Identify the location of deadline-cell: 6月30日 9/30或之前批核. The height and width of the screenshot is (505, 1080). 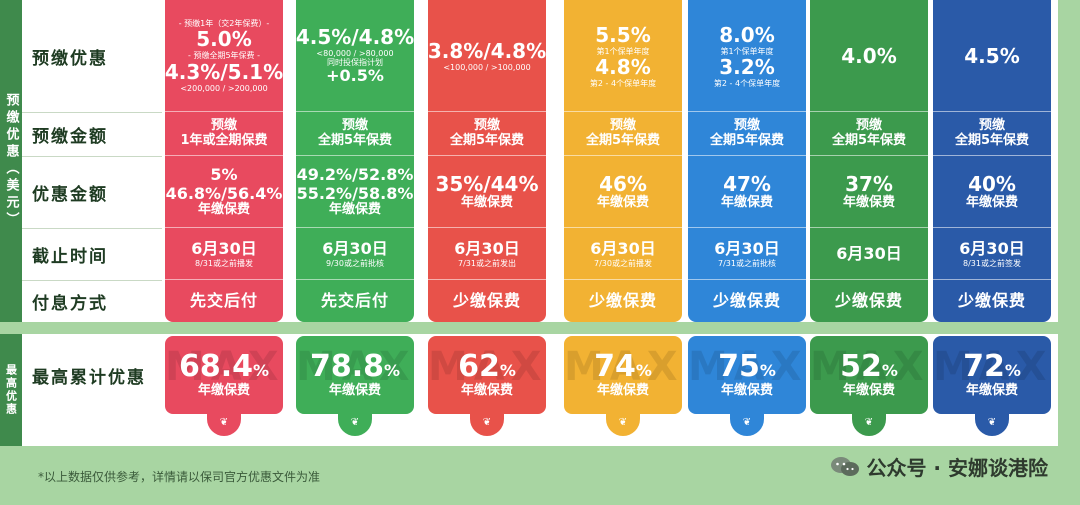
(355, 254).